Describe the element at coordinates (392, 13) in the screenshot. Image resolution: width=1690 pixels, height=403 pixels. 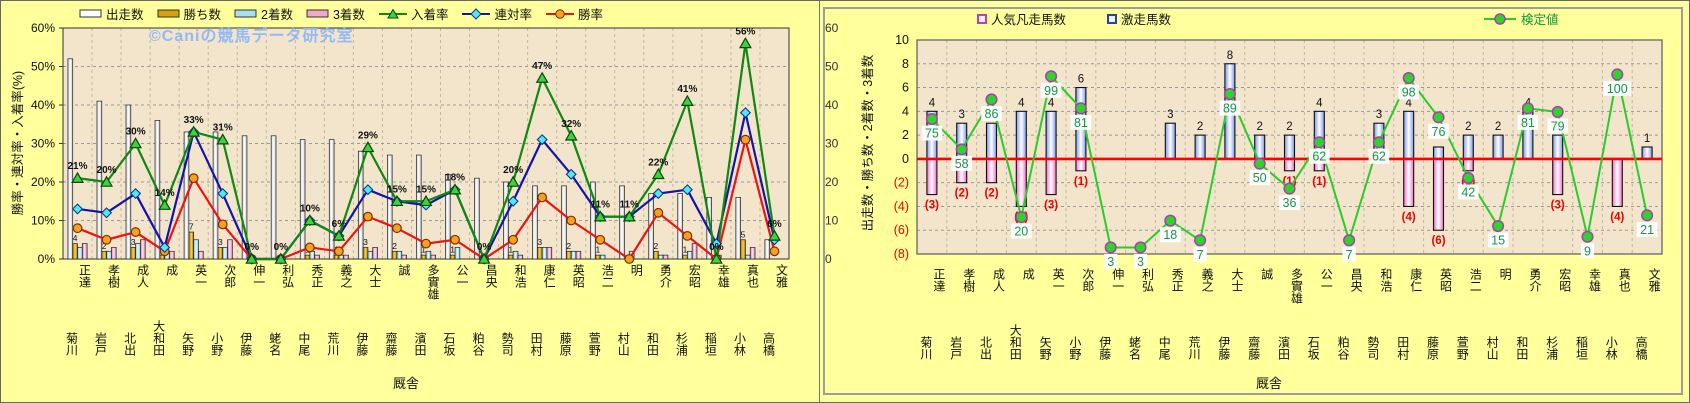
I see `place-rate-line-icon` at that location.